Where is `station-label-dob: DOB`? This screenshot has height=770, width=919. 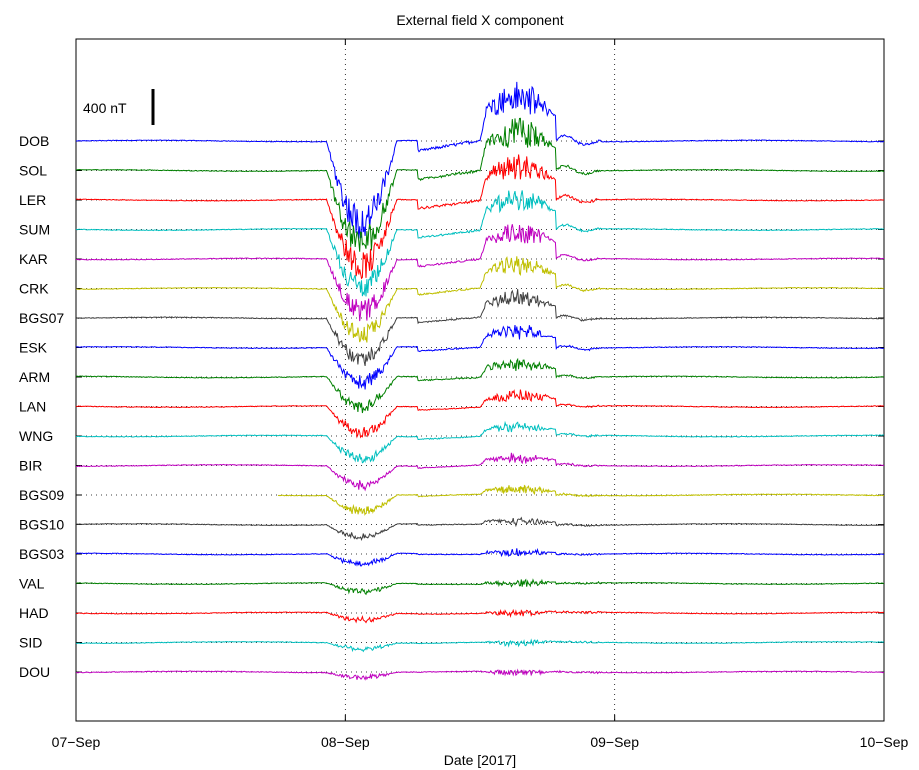 station-label-dob: DOB is located at coordinates (34, 141).